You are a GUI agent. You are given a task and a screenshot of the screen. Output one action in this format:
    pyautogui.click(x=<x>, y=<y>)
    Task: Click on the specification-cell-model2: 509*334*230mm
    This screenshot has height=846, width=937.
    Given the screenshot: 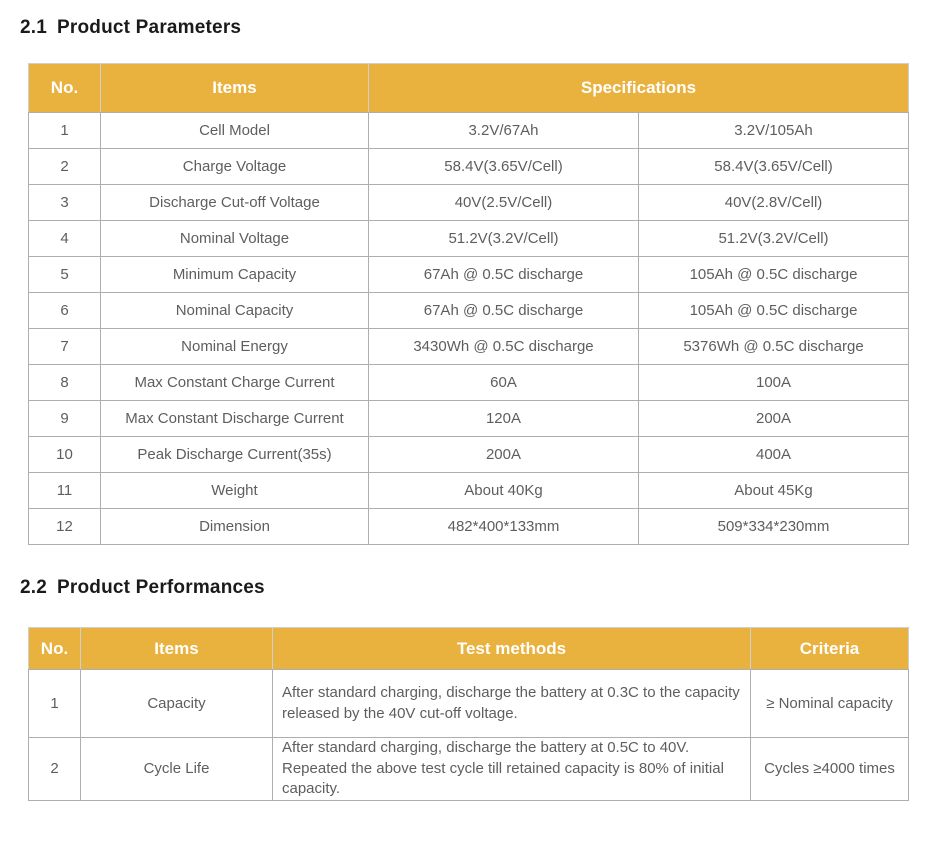 What is the action you would take?
    pyautogui.click(x=773, y=526)
    